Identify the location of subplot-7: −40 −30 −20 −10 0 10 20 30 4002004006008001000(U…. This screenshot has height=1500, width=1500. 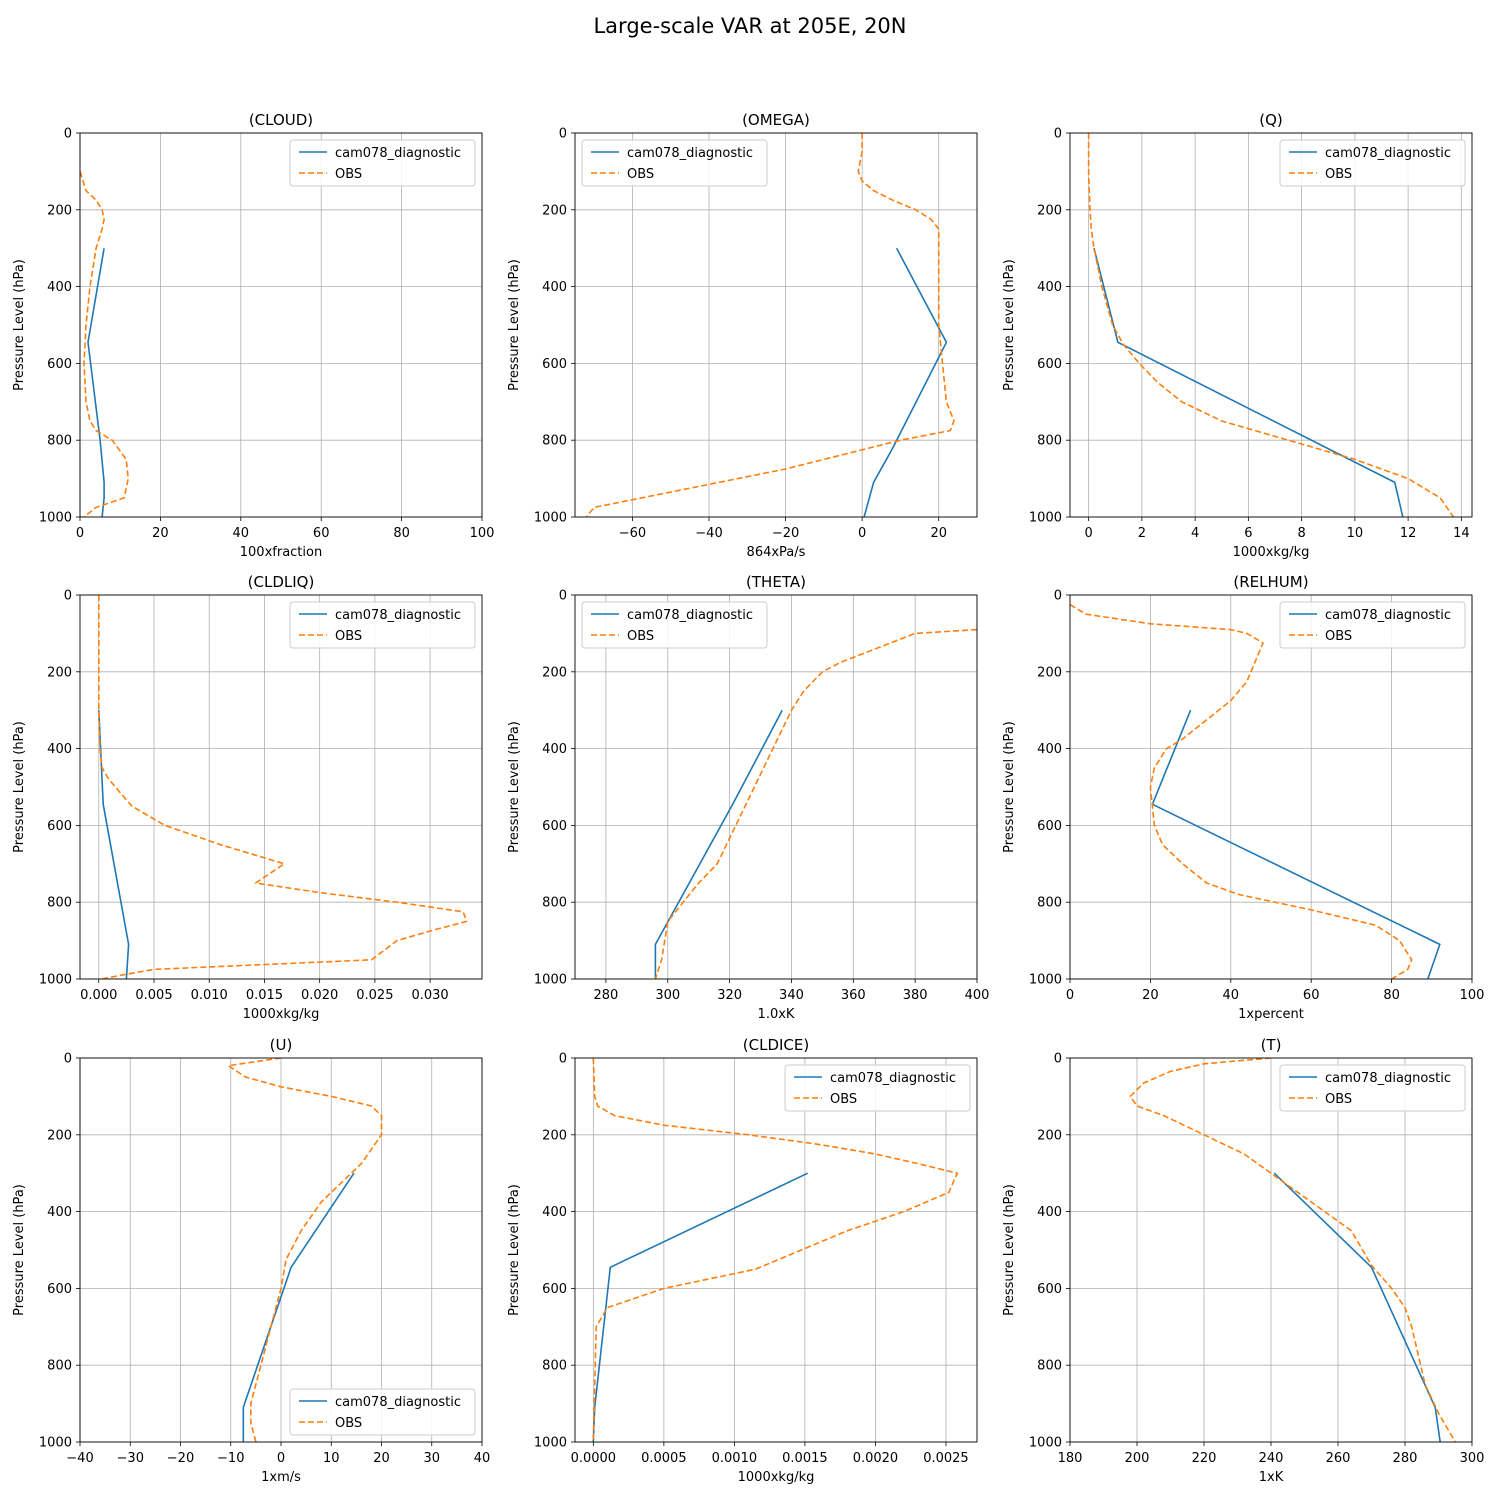
(251, 1260).